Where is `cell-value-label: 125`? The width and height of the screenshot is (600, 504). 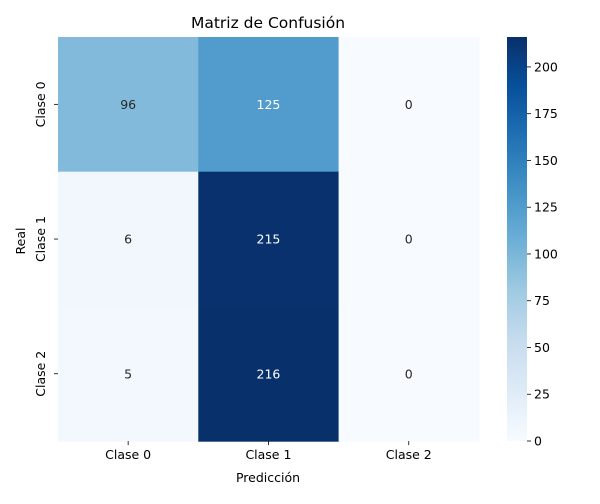
cell-value-label: 125 is located at coordinates (269, 104).